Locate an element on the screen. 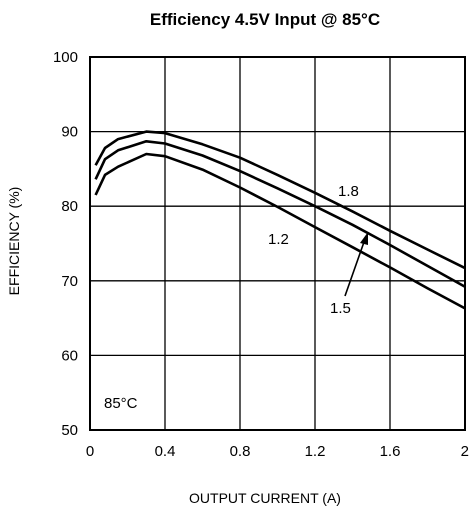 The height and width of the screenshot is (516, 471). y-tick-labels: 50 60 70 80 90 100 is located at coordinates (65, 244).